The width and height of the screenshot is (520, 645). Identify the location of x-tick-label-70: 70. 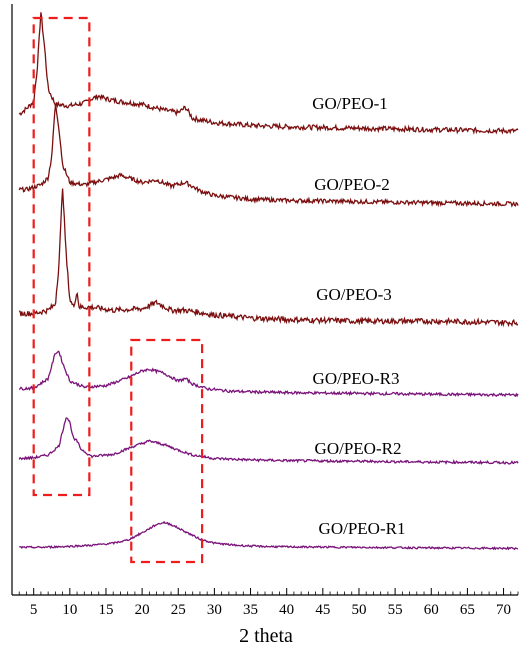
(503, 610).